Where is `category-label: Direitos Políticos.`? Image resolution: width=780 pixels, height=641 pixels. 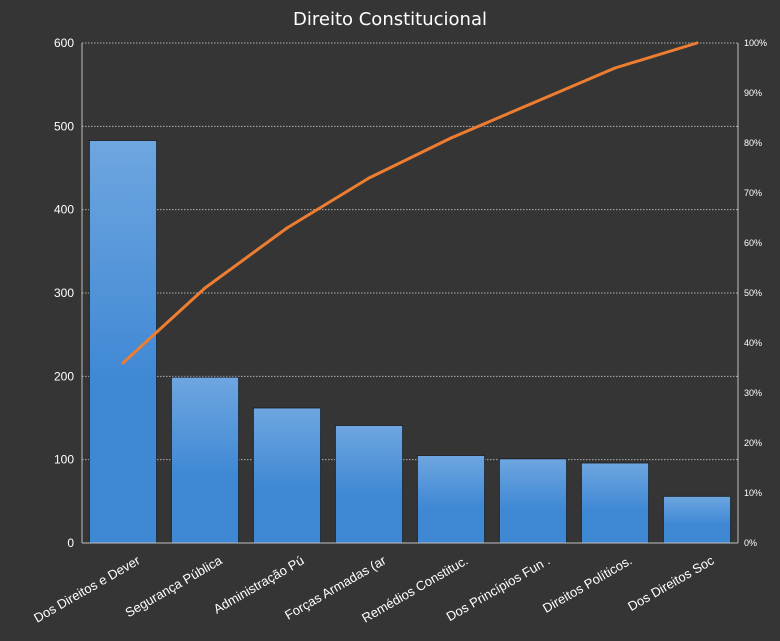 category-label: Direitos Políticos. is located at coordinates (587, 584).